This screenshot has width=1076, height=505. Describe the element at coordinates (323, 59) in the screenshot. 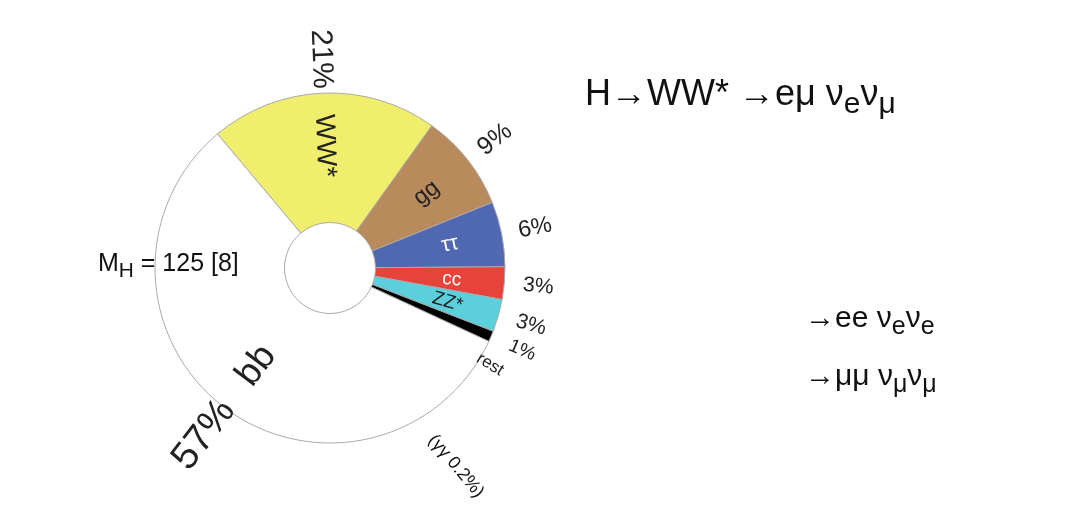

I see `data-label: 21%` at that location.